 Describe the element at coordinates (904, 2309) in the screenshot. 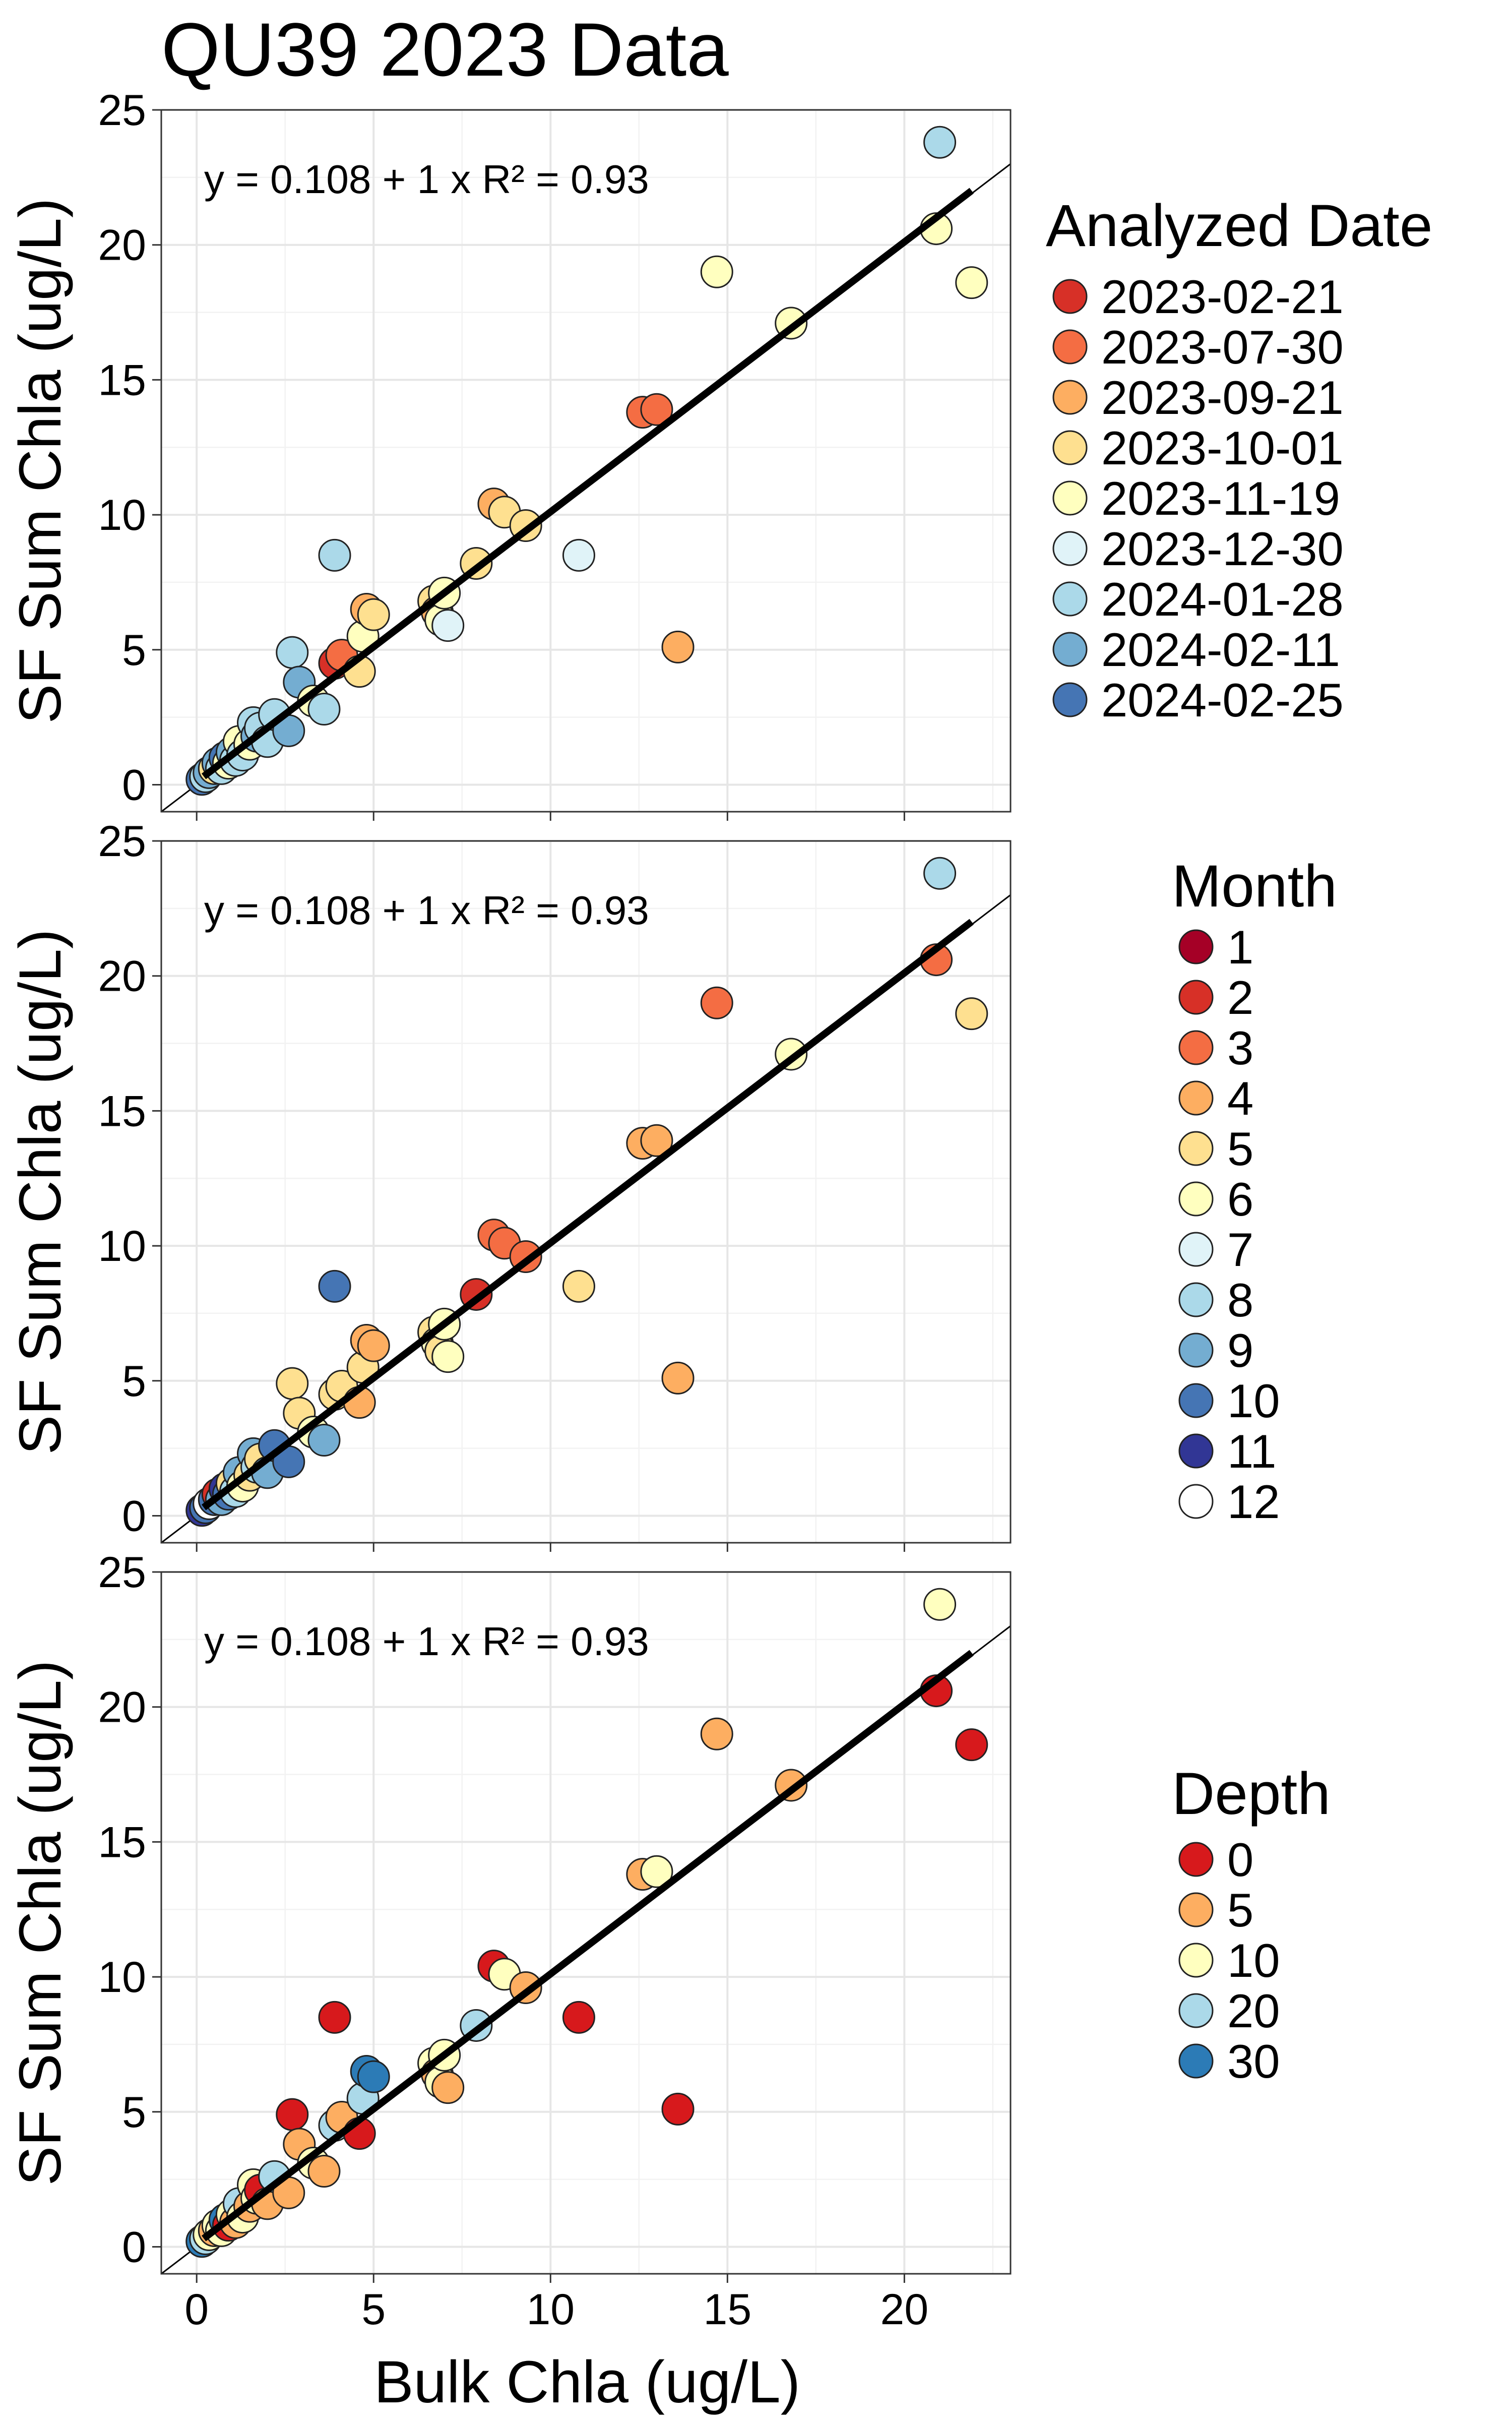

I see `x-tick-label: 20` at that location.